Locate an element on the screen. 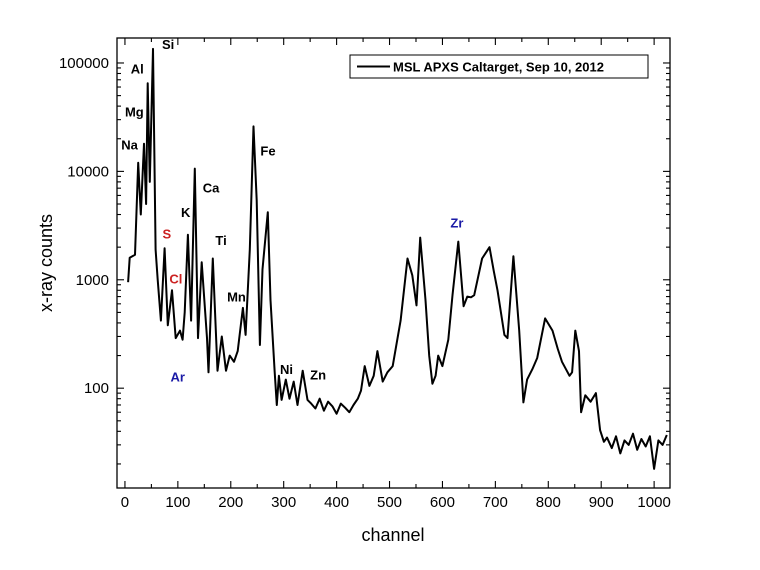 The width and height of the screenshot is (760, 570). legend: MSL APXS Caltarget, Sep 10, 2012 is located at coordinates (499, 66).